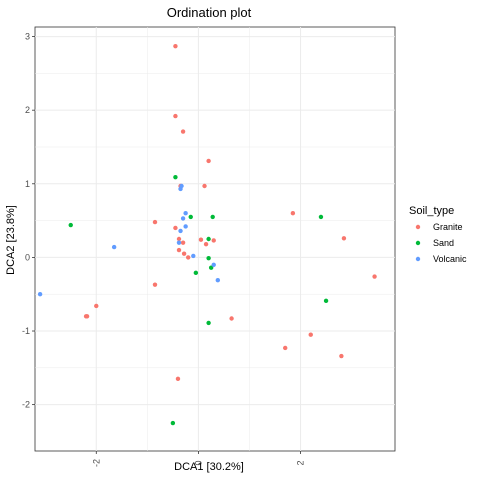  What do you see at coordinates (438, 234) in the screenshot?
I see `legend: Soil_type Granite Sand Volcanic` at bounding box center [438, 234].